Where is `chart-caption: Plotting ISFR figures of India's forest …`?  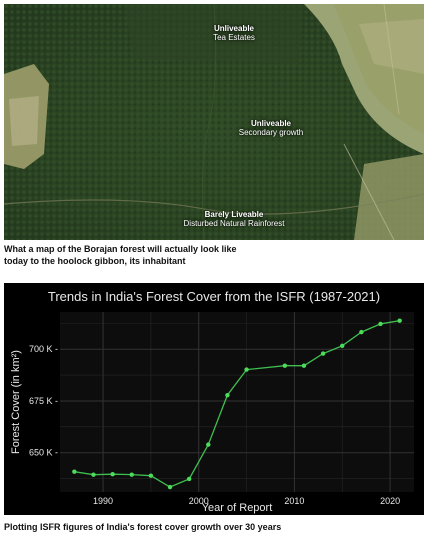 chart-caption: Plotting ISFR figures of India's forest … is located at coordinates (143, 527).